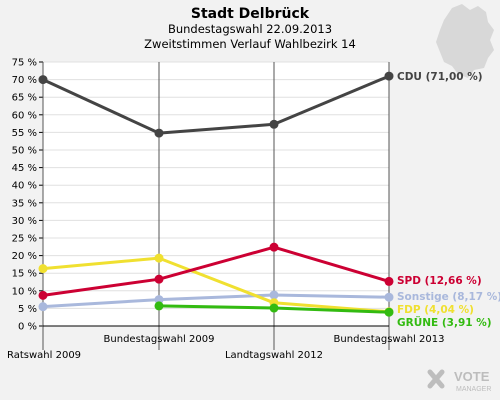 This screenshot has height=400, width=500. What do you see at coordinates (24, 203) in the screenshot?
I see `y-tick-label: 35 %` at bounding box center [24, 203].